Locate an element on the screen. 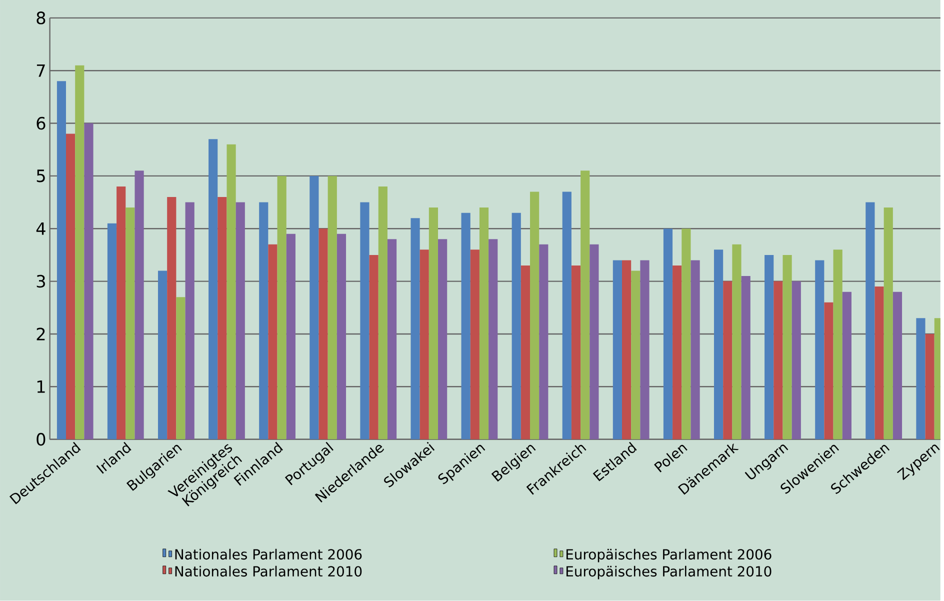 Image resolution: width=944 pixels, height=601 pixels. y-tick-label: 6 is located at coordinates (41, 123).